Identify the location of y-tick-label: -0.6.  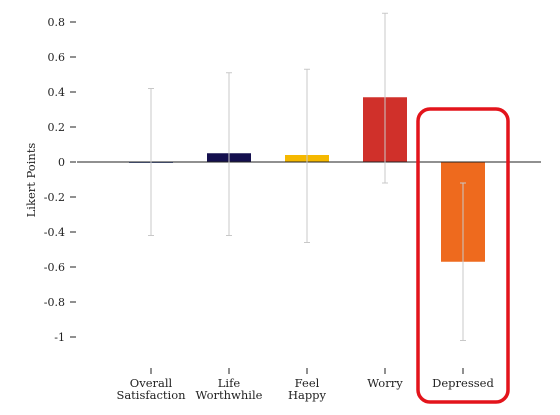
(54, 267).